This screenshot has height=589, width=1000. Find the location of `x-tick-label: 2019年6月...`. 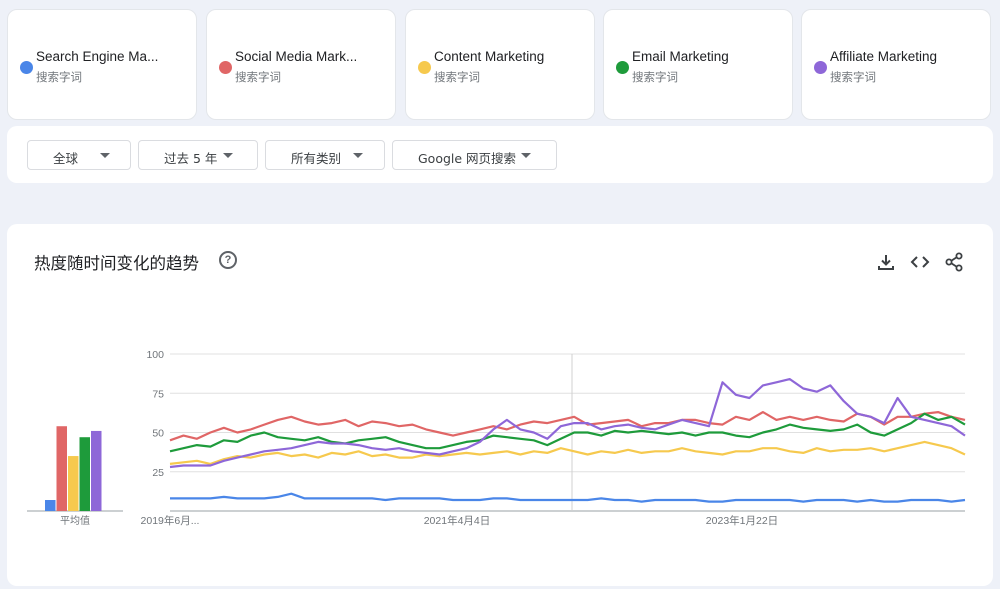

x-tick-label: 2019年6月... is located at coordinates (170, 520).